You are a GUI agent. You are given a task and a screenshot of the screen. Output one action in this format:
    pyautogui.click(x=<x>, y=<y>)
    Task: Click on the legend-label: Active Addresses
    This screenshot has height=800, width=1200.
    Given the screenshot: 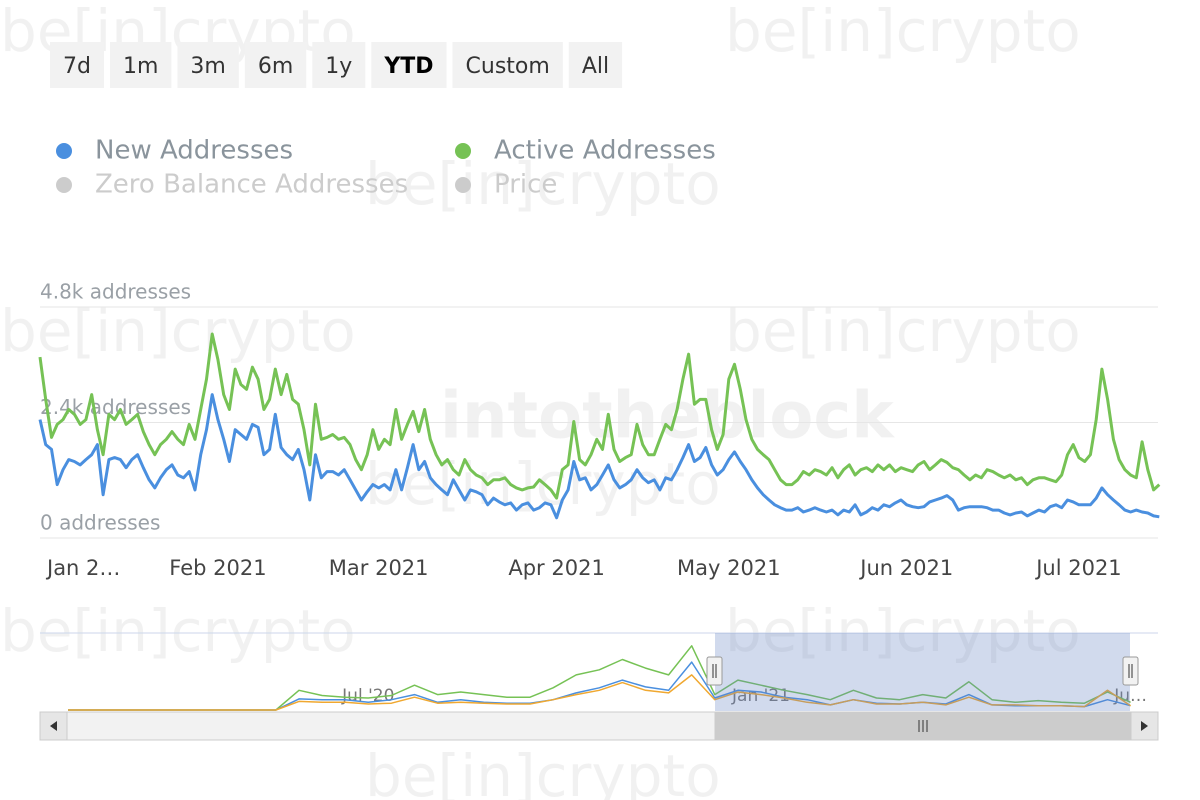 What is the action you would take?
    pyautogui.click(x=605, y=151)
    